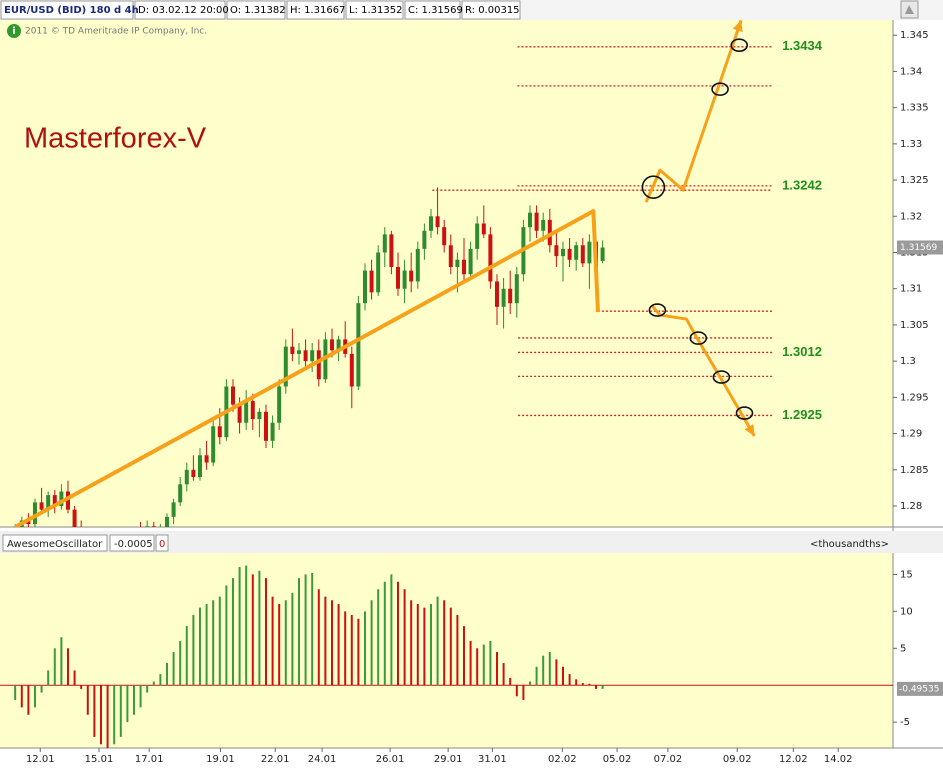  Describe the element at coordinates (802, 414) in the screenshot. I see `level-label: 1.2925` at that location.